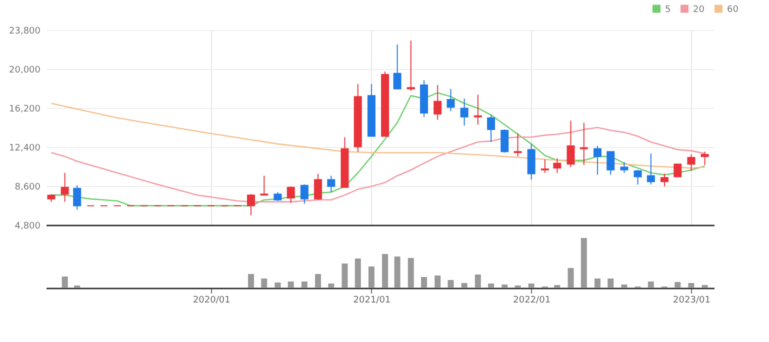 The width and height of the screenshot is (769, 342). I want to click on legend-label: 60, so click(733, 9).